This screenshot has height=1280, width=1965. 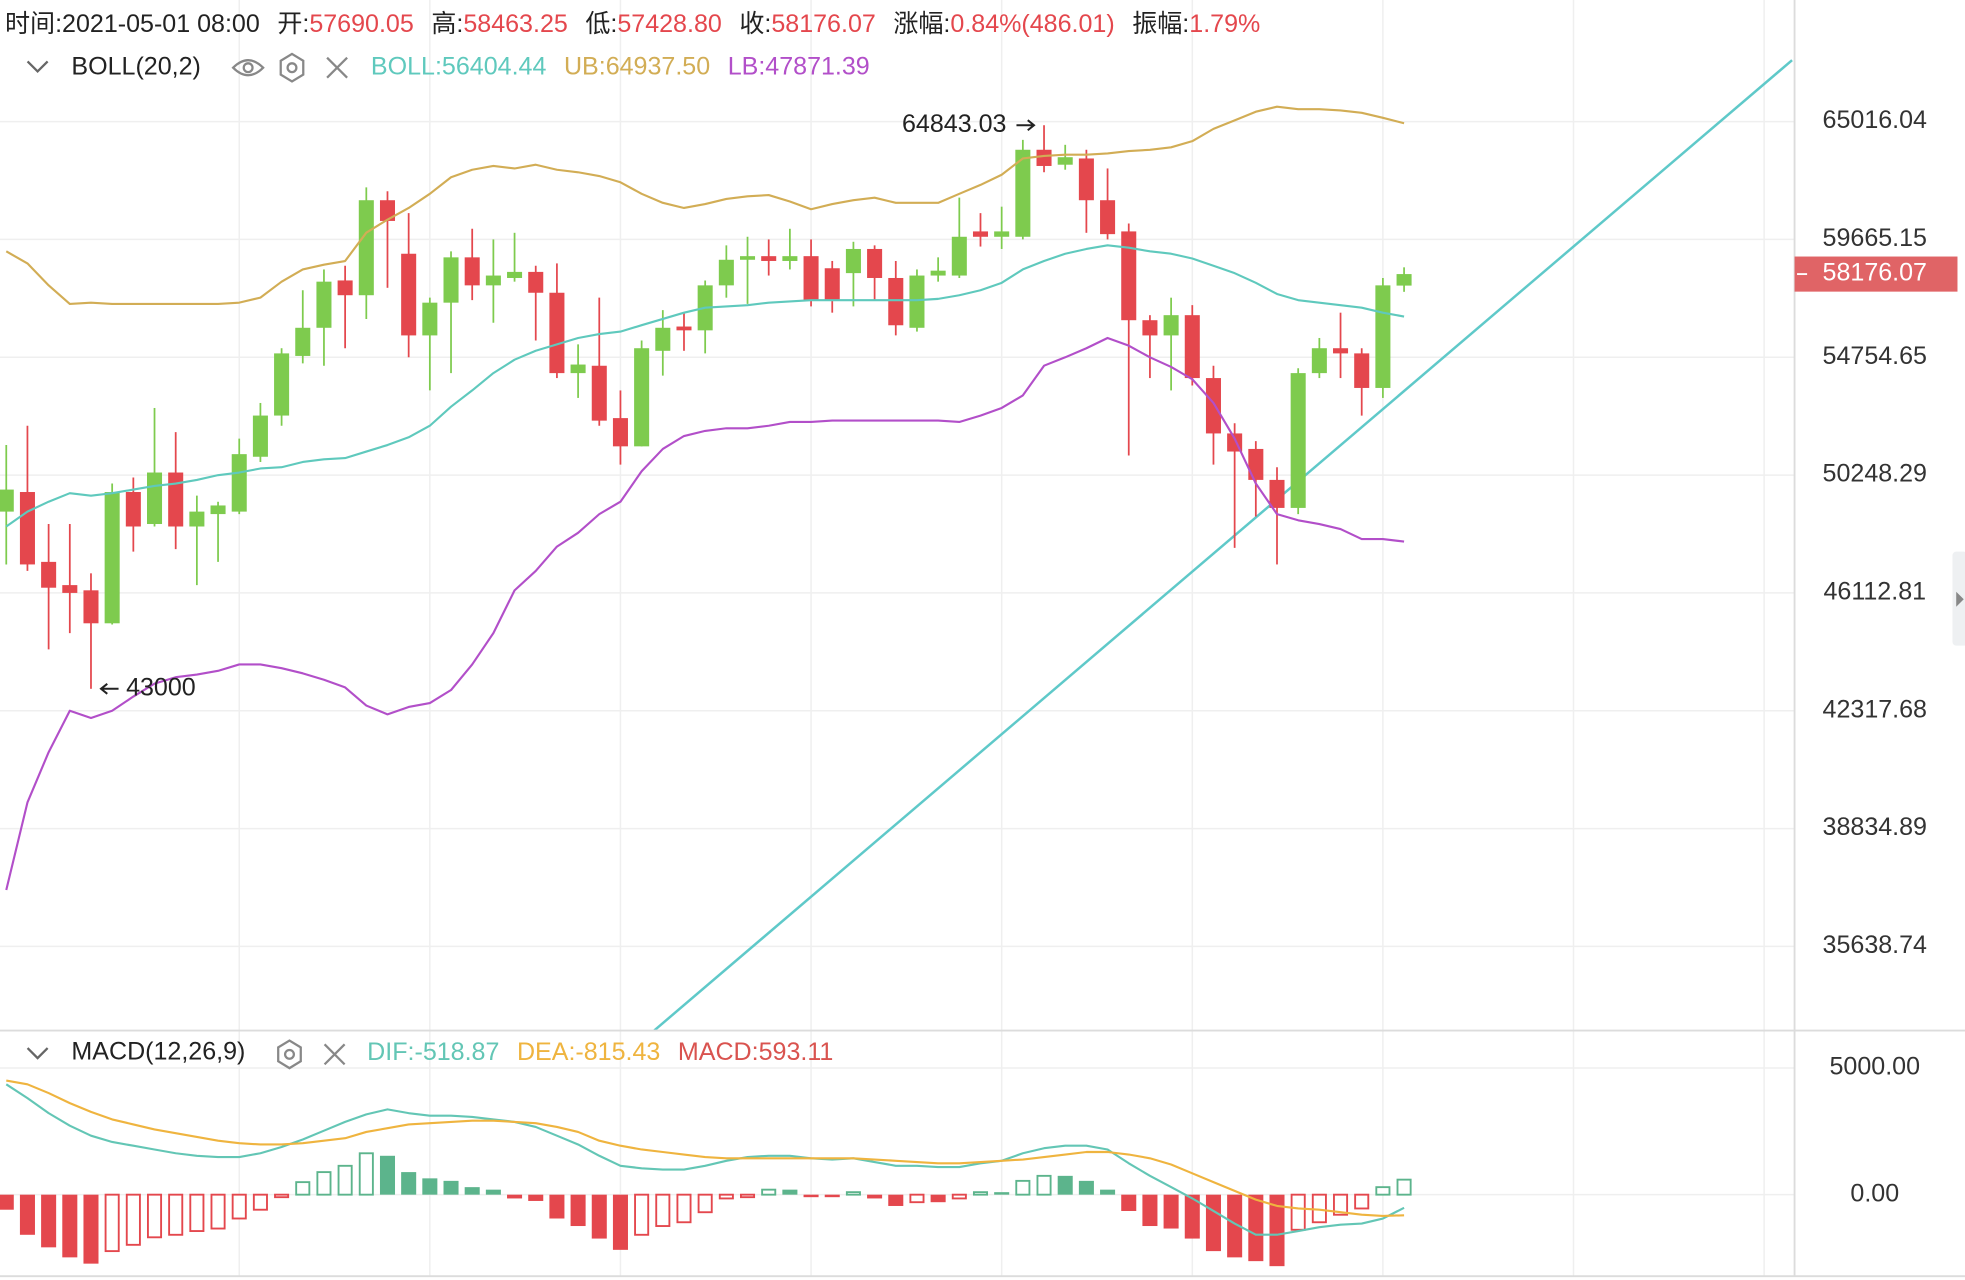 I want to click on indicator-title: BOLL(20,2), so click(x=135, y=66).